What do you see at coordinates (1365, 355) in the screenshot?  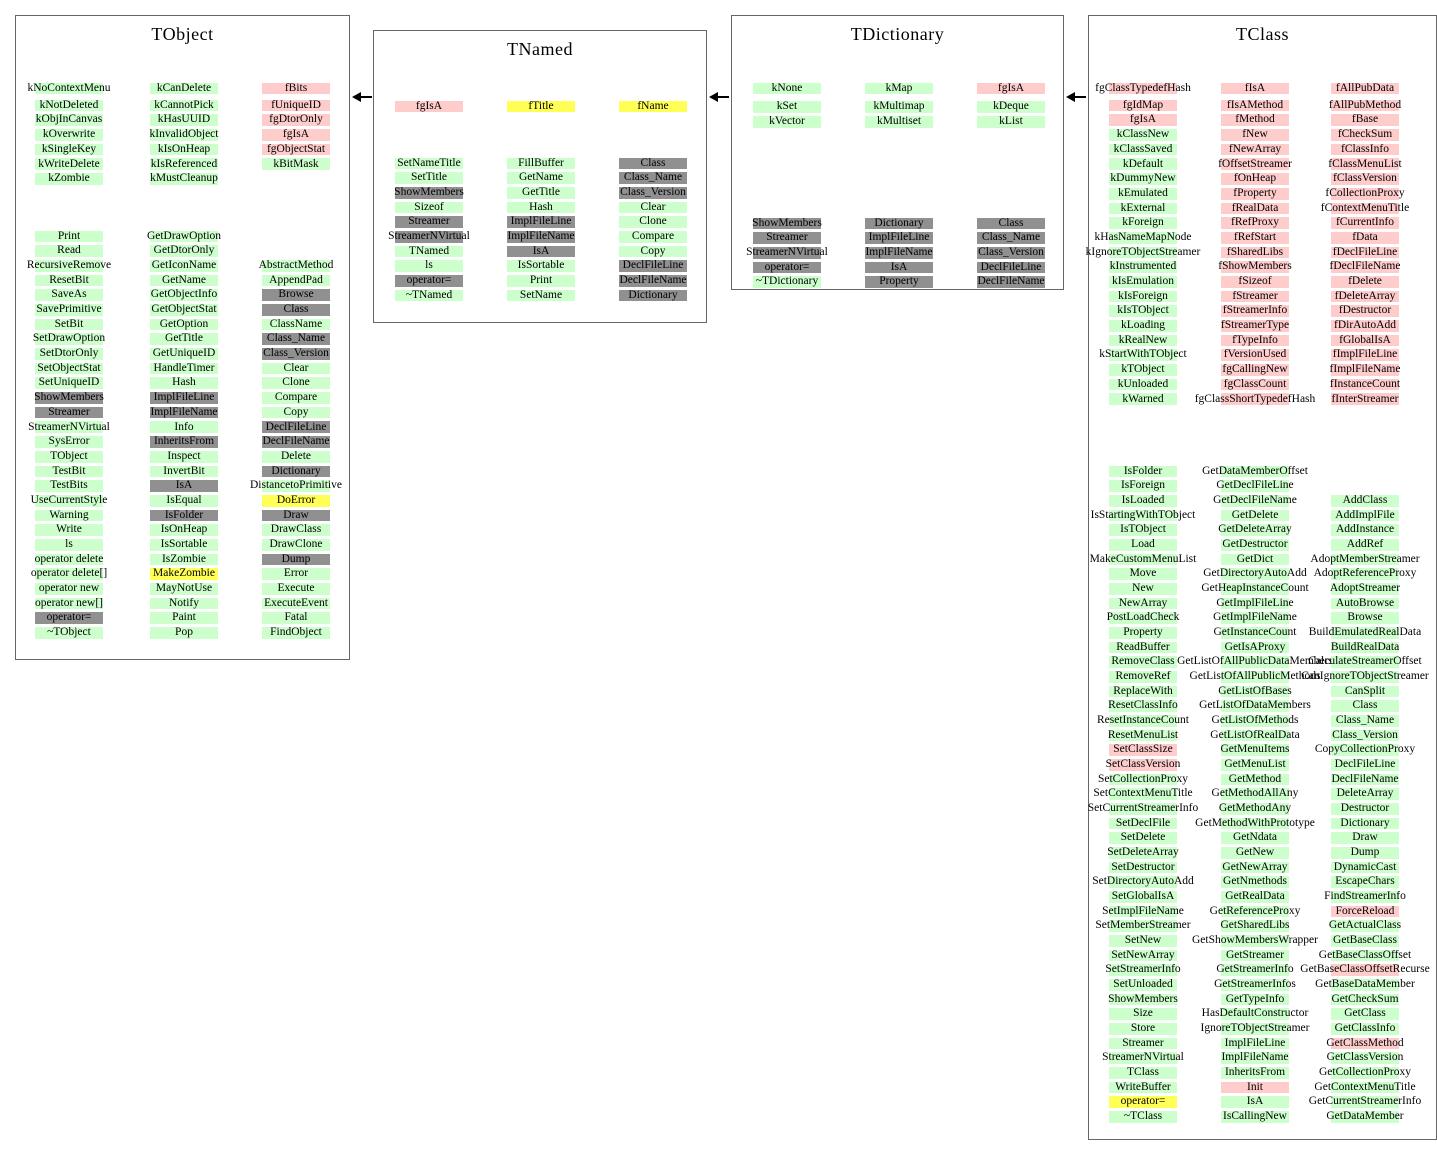 I see `data-member-item: fImplFileLine` at bounding box center [1365, 355].